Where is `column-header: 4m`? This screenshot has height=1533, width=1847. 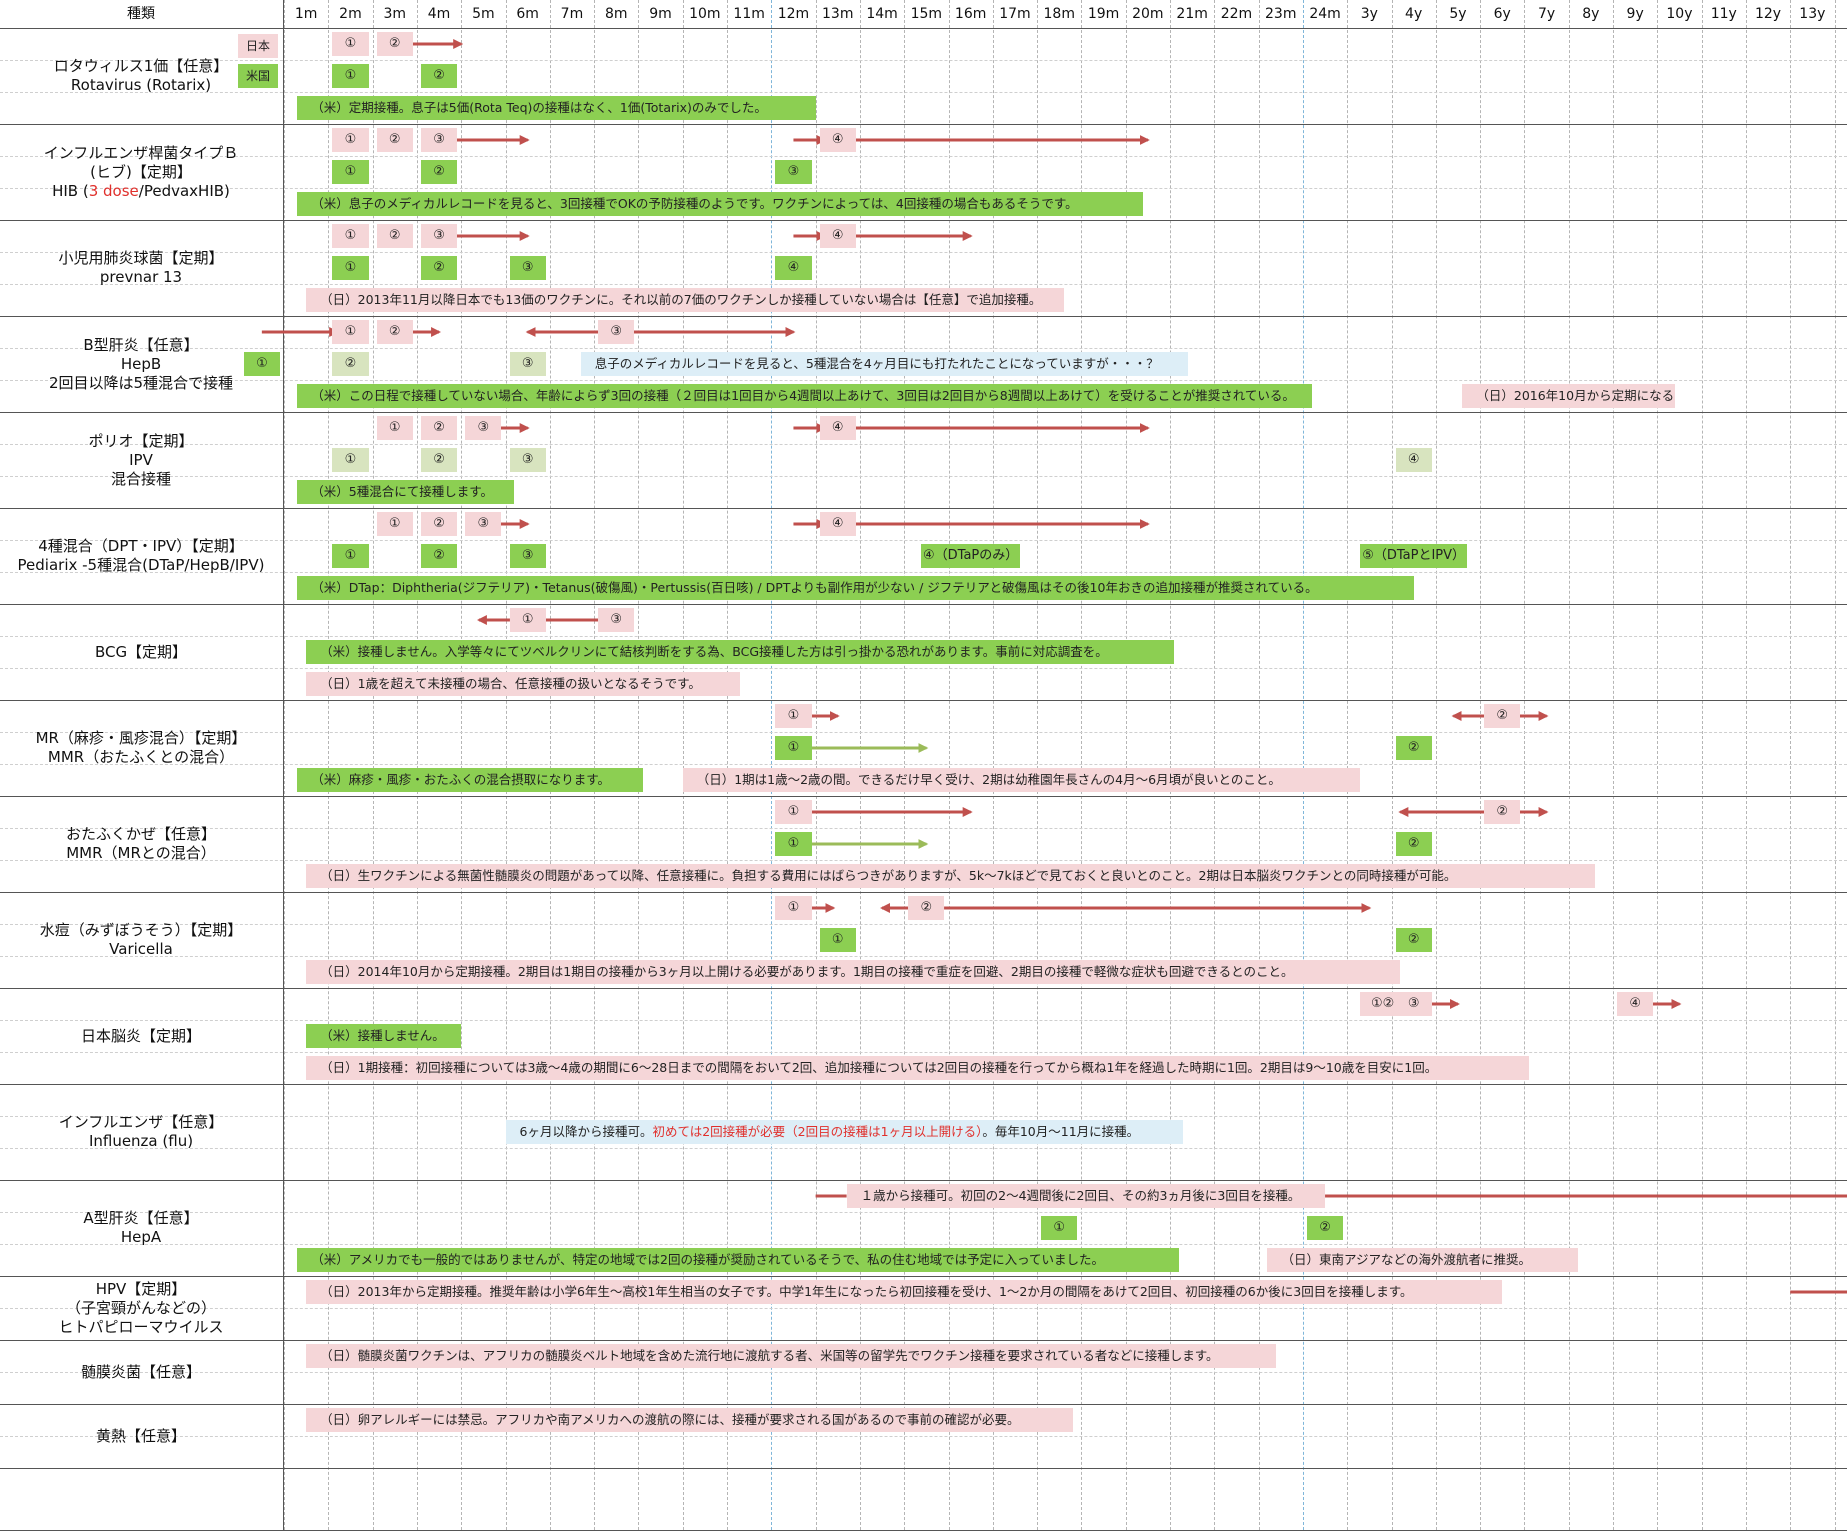
column-header: 4m is located at coordinates (439, 14).